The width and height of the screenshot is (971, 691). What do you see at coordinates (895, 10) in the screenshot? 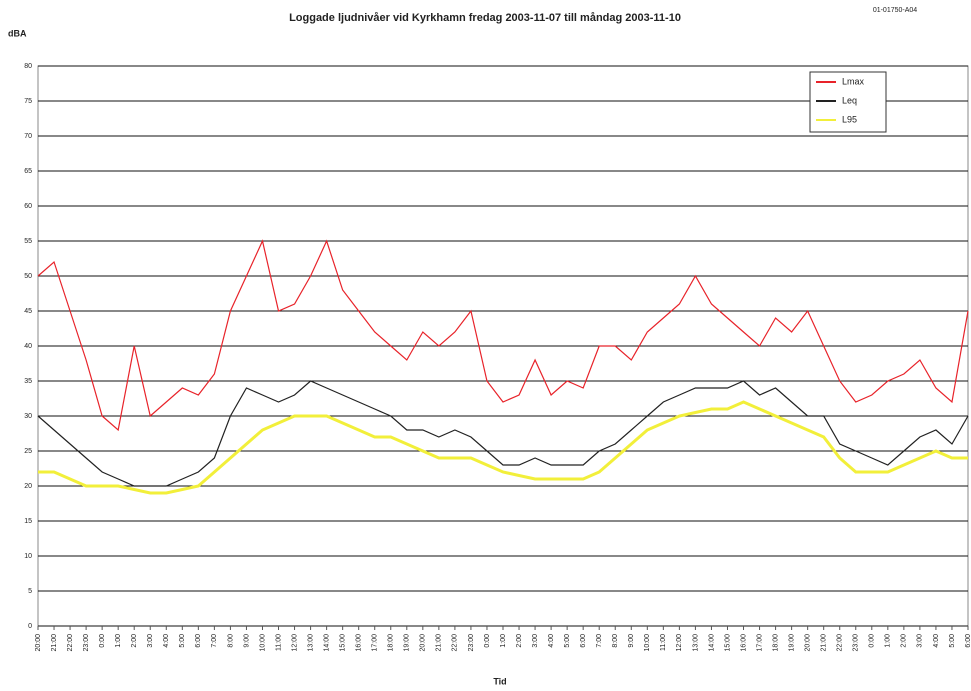
I see `chart-code: 01-01750-A04` at bounding box center [895, 10].